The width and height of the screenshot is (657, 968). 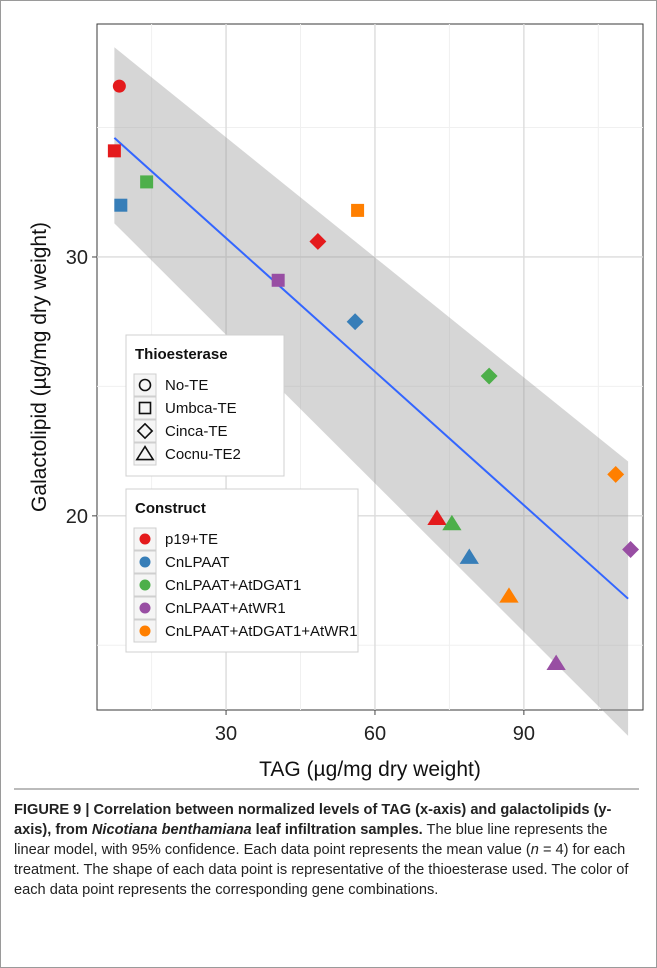 I want to click on caption-species: Nicotiana benthamiana, so click(x=171, y=830).